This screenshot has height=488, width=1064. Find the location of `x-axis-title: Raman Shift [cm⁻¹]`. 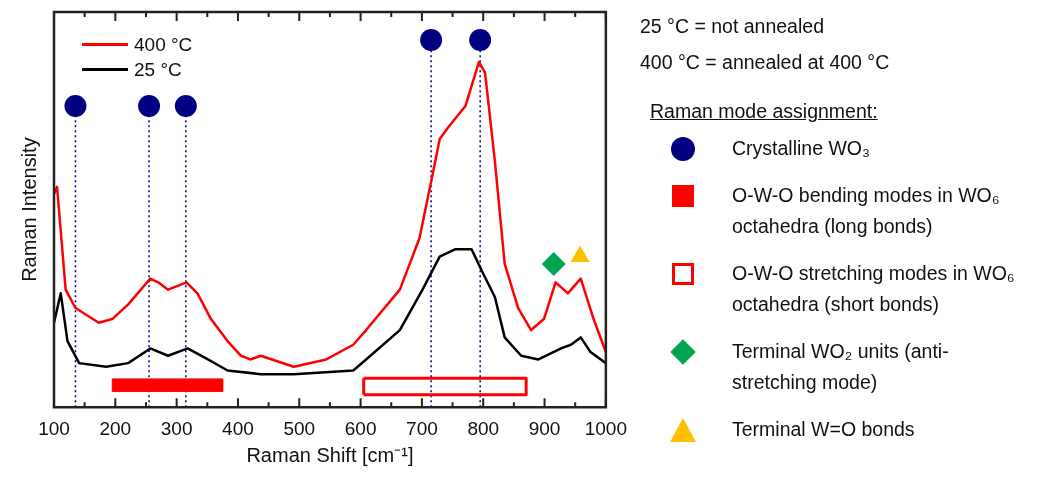

x-axis-title: Raman Shift [cm⁻¹] is located at coordinates (330, 454).